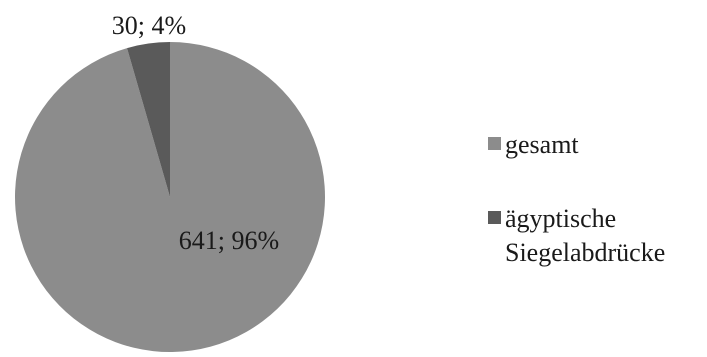 This screenshot has width=707, height=357. I want to click on legend-swatch-gesamt, so click(494, 143).